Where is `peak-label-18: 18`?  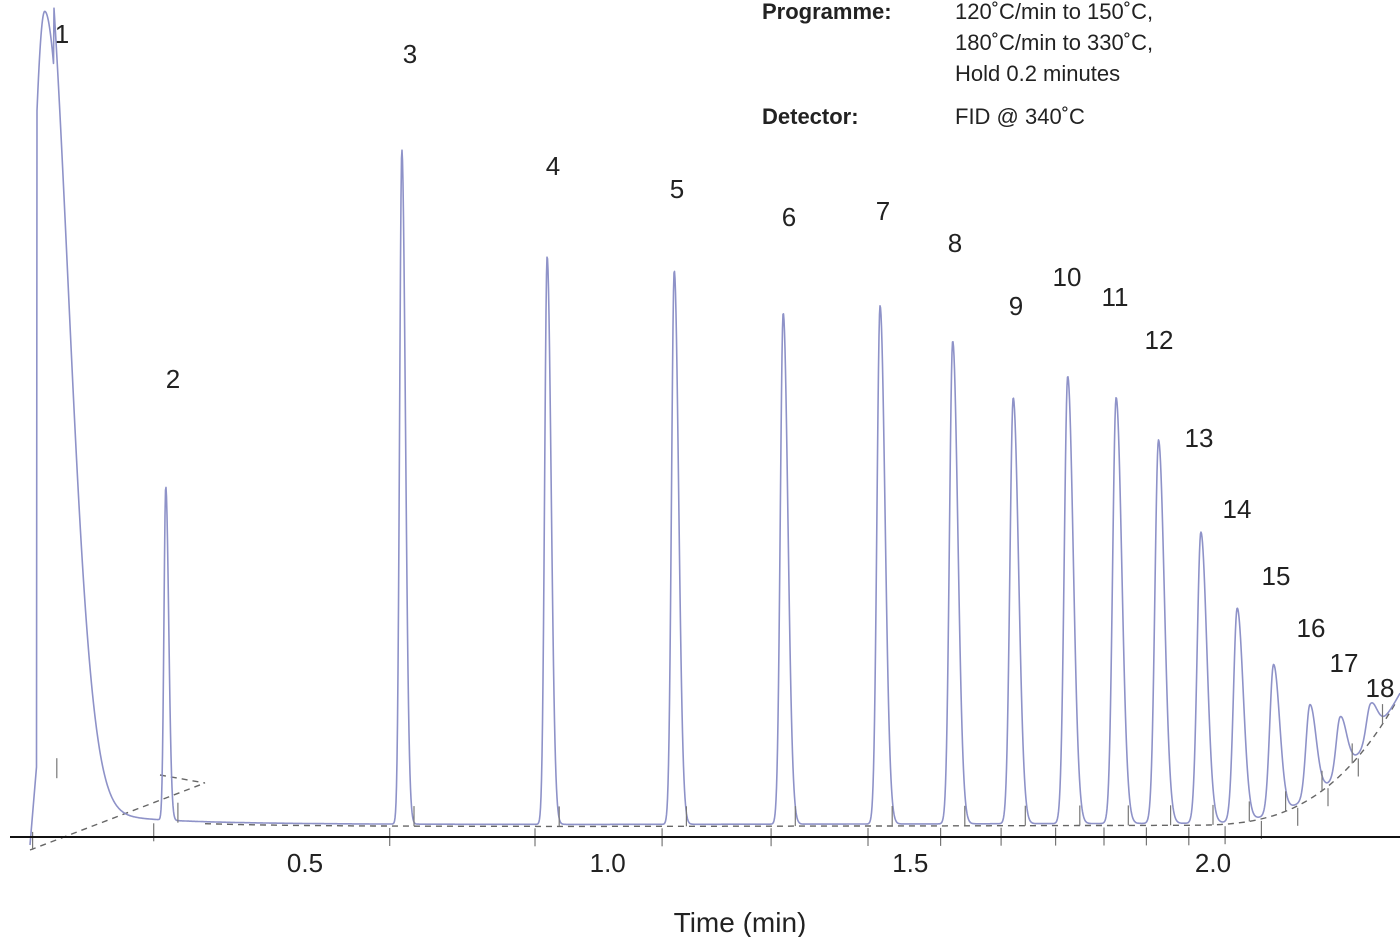 peak-label-18: 18 is located at coordinates (1380, 688).